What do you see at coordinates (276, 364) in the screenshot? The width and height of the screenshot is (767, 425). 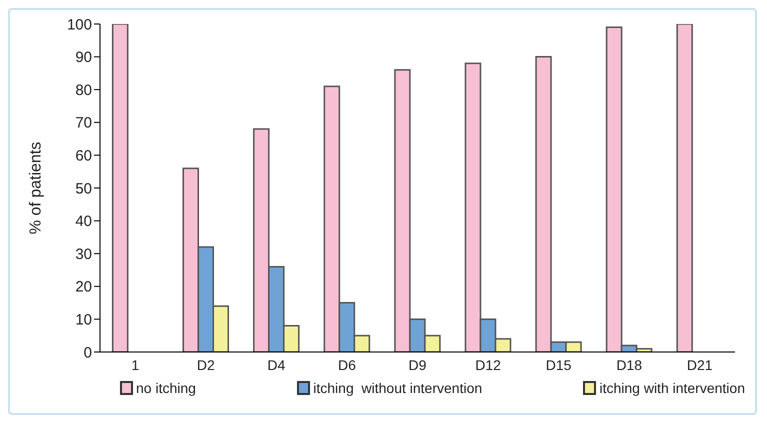 I see `x-tick-label: D4` at bounding box center [276, 364].